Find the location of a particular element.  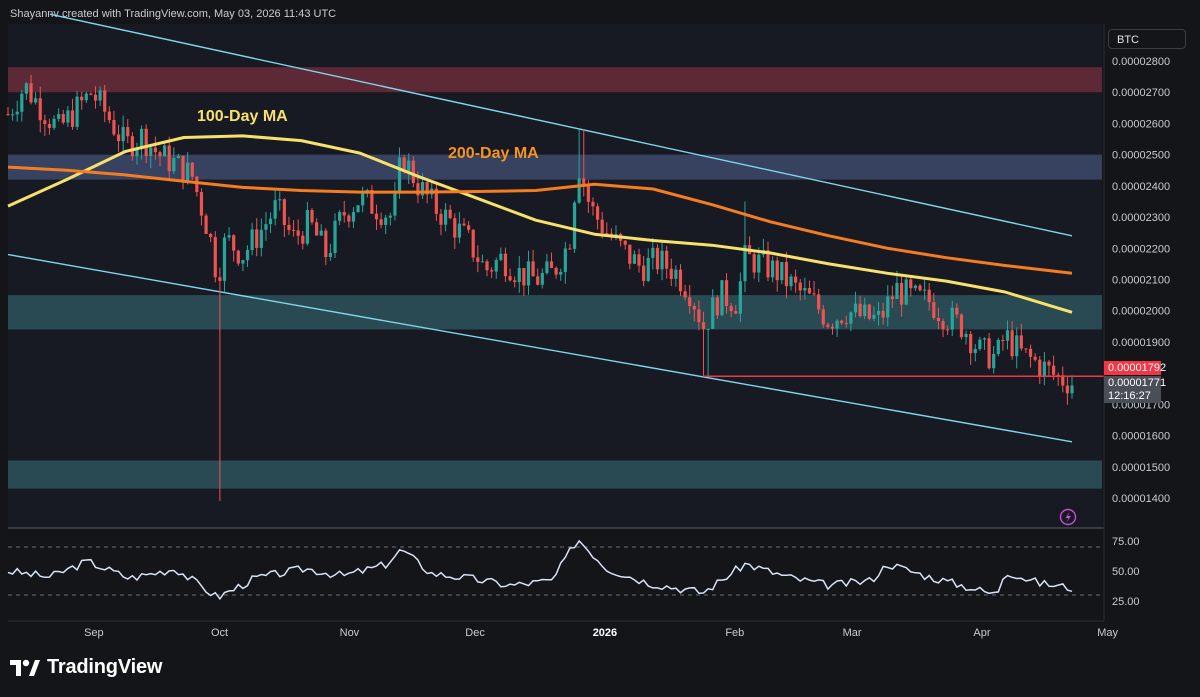

rsi-axis: 75.00 50.00 25.00 is located at coordinates (1126, 572).